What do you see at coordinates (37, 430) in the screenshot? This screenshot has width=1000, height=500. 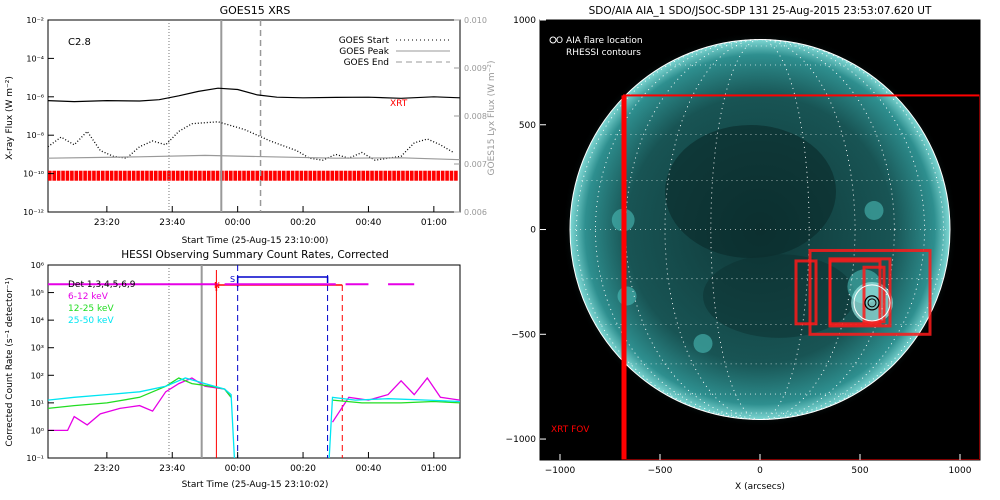 I see `hessi-y-tick-label: 10⁰` at bounding box center [37, 430].